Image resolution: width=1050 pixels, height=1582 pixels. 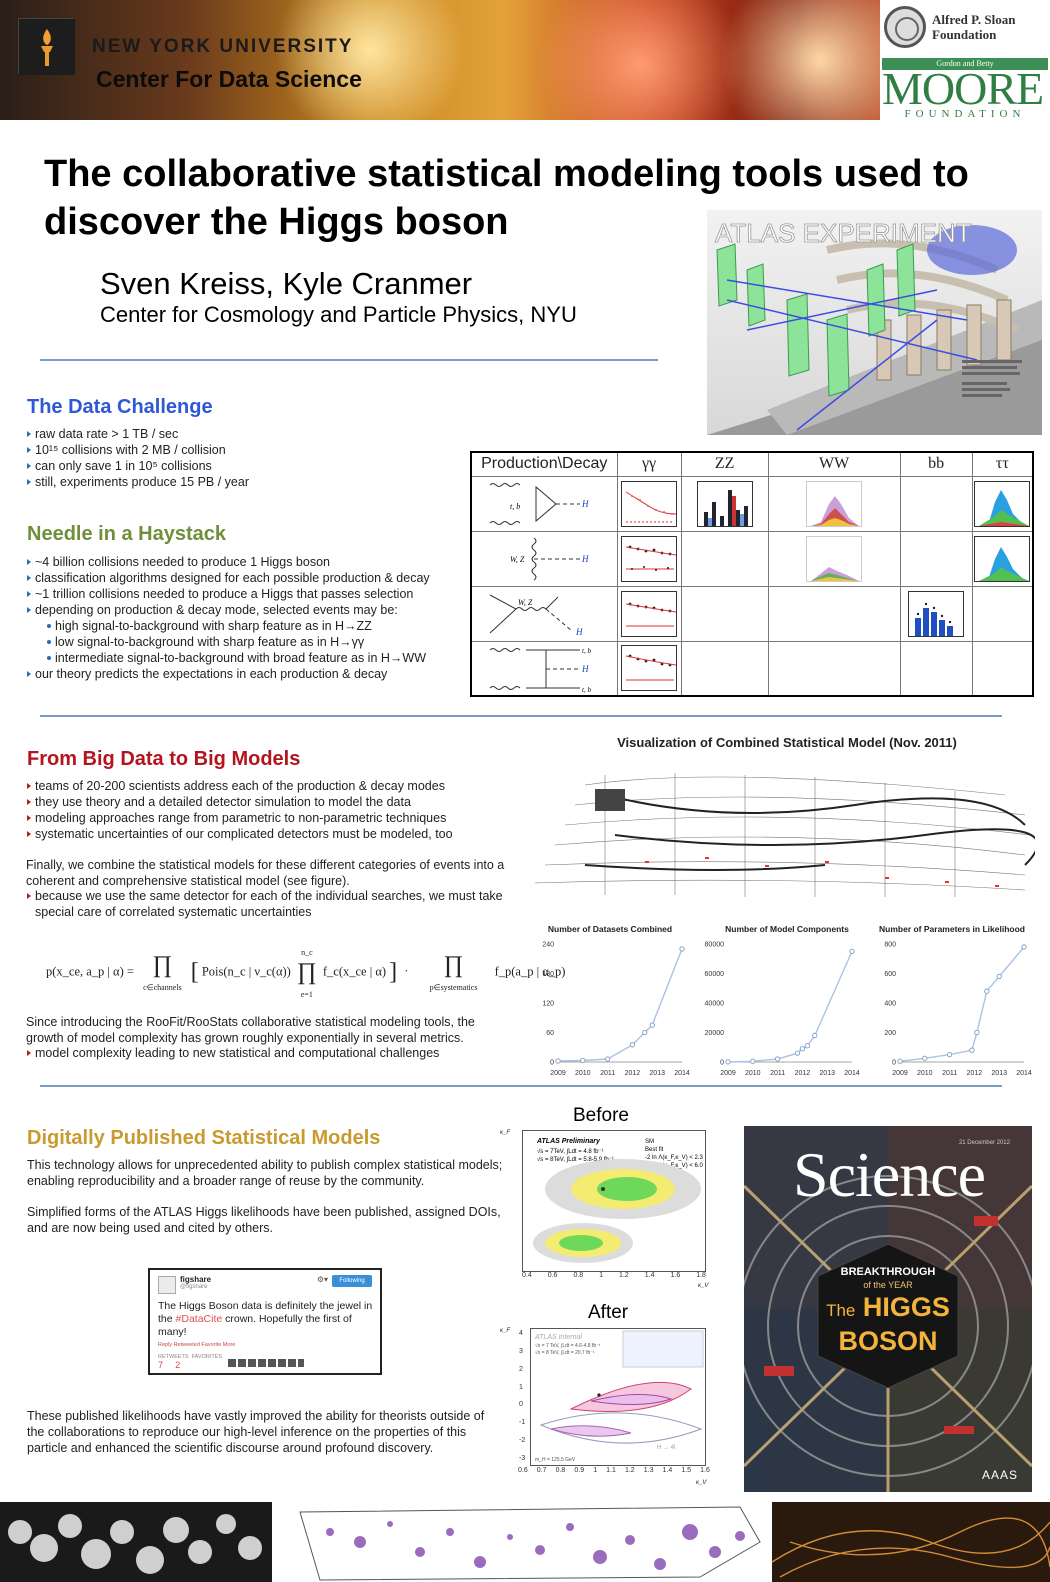 I want to click on svg-text: ATLAS Preliminary, so click(x=568, y=1141).